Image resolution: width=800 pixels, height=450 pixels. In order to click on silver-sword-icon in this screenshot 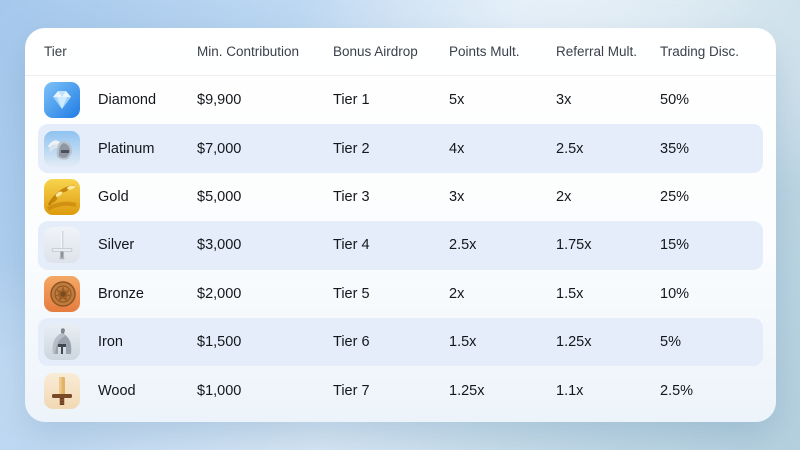, I will do `click(62, 245)`.